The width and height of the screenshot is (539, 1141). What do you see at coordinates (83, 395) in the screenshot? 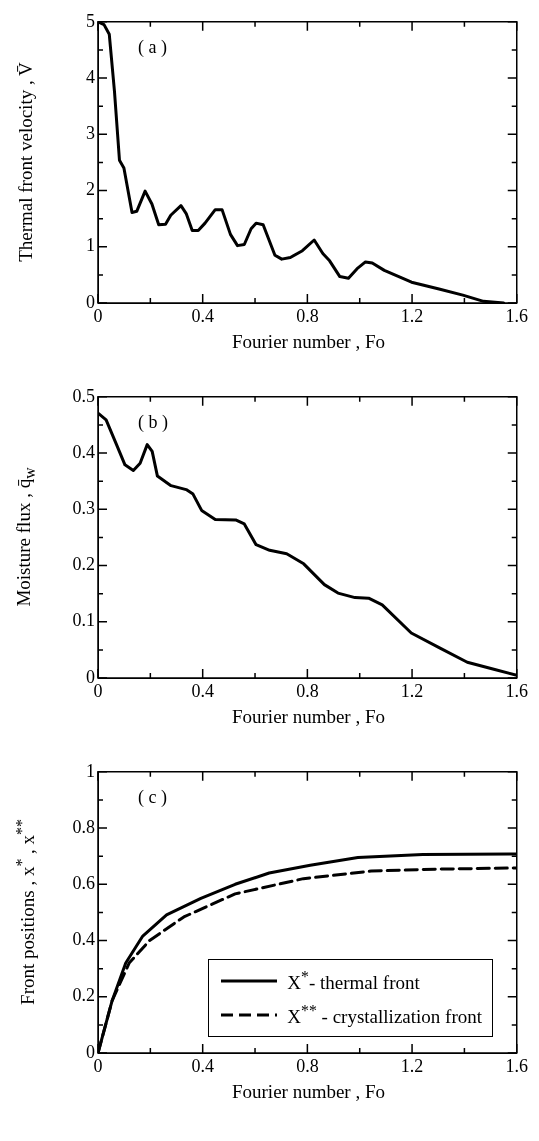
I see `y-tick-label: 0.5` at bounding box center [83, 395].